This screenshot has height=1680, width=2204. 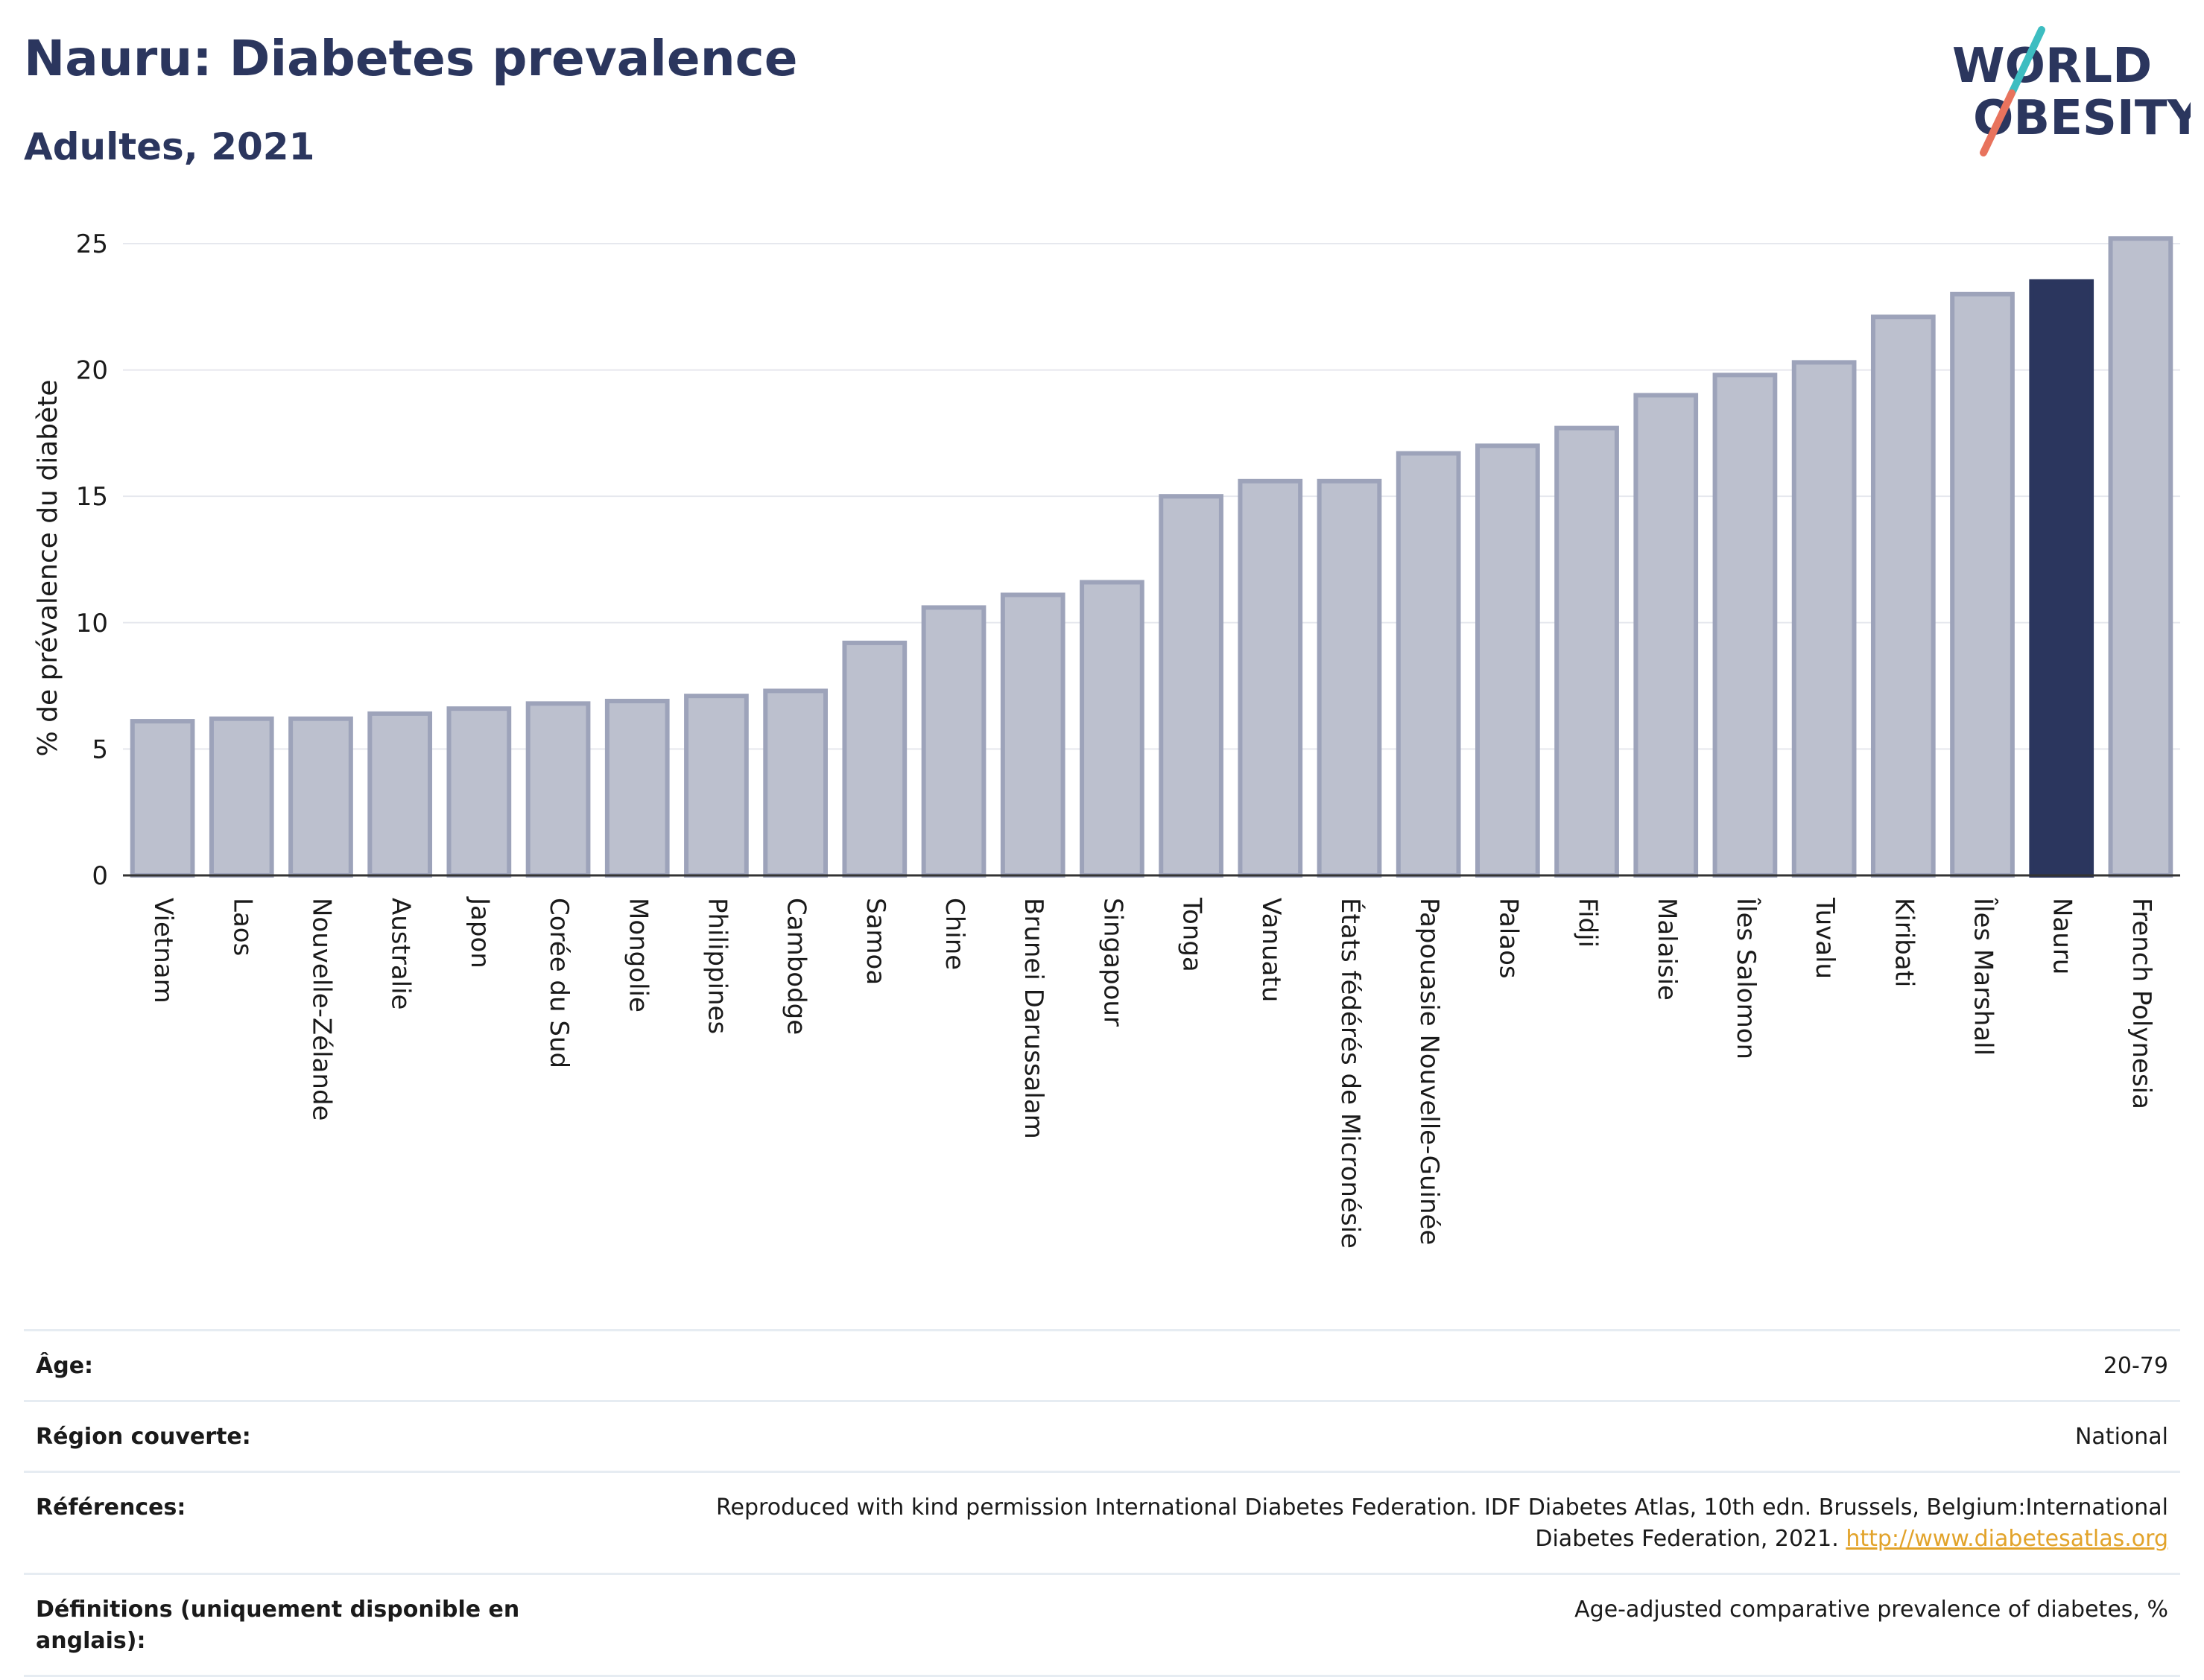 I want to click on bar--tats-f-d-r-s-de-micron-sie, so click(x=1349, y=678).